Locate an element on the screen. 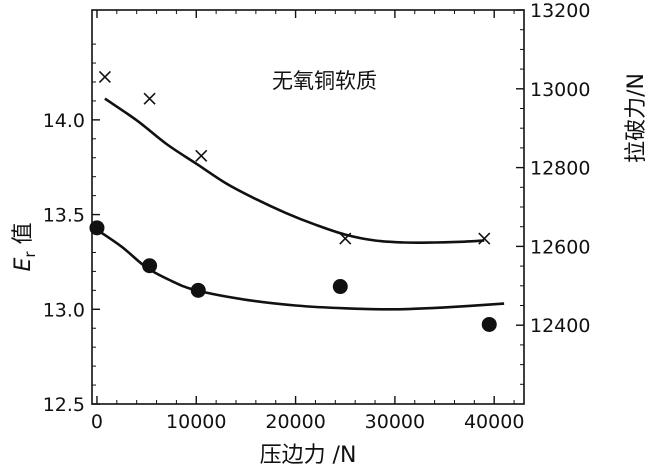  y-left-axis-sub: r is located at coordinates (30, 254).